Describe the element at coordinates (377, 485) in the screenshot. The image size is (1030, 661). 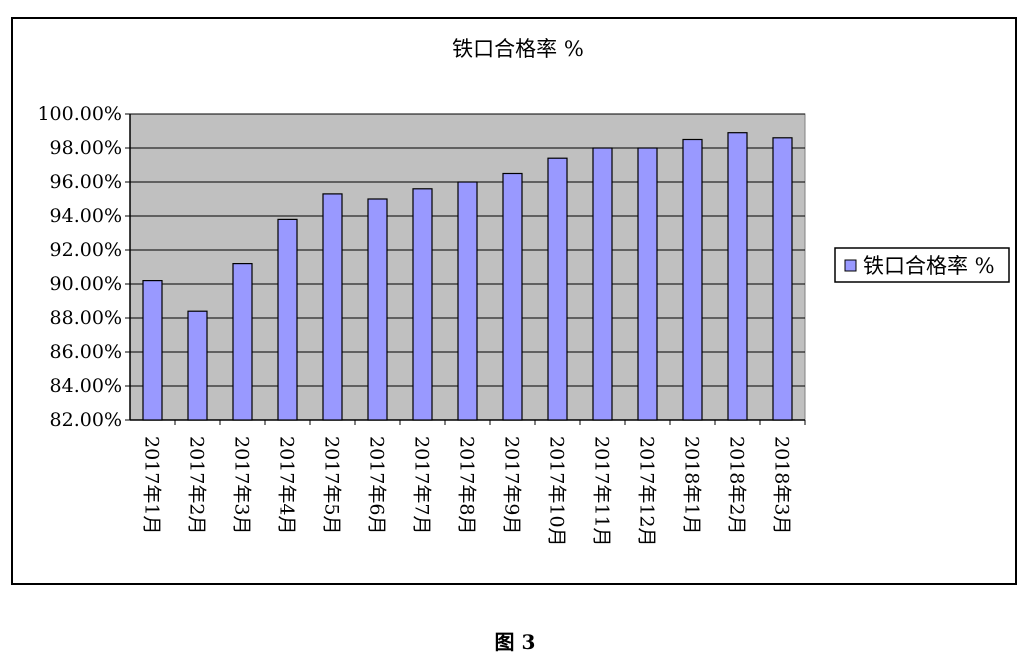
I see `x-tick-label: 2017年6月` at that location.